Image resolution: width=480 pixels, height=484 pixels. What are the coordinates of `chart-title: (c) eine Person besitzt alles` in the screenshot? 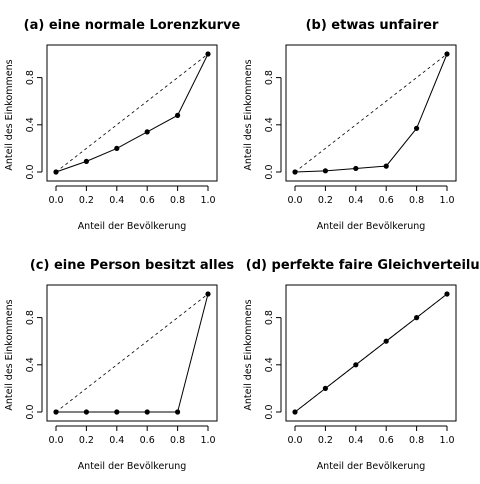 It's located at (132, 265).